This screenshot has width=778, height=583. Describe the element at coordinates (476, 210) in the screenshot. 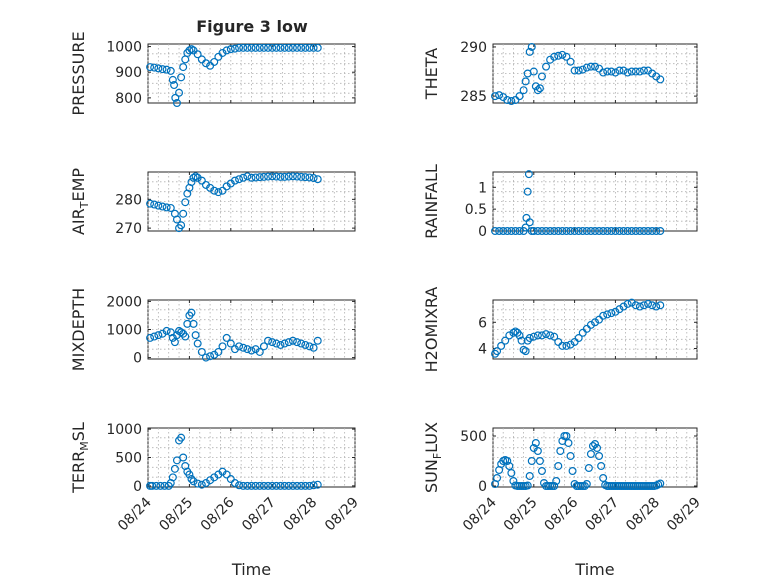

I see `y-tick-label: 0.5` at that location.